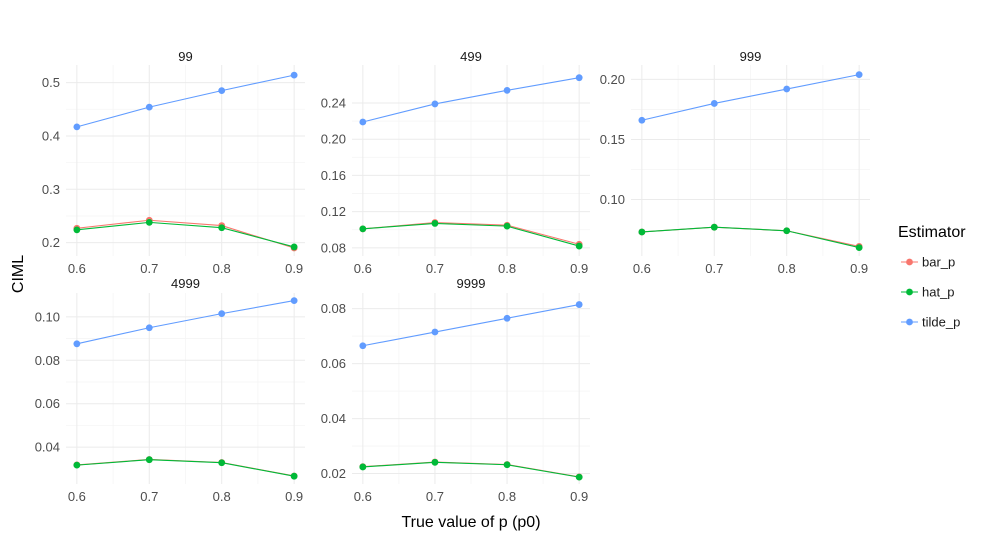 The image size is (998, 540). I want to click on legend-key-point-hat_p, so click(909, 292).